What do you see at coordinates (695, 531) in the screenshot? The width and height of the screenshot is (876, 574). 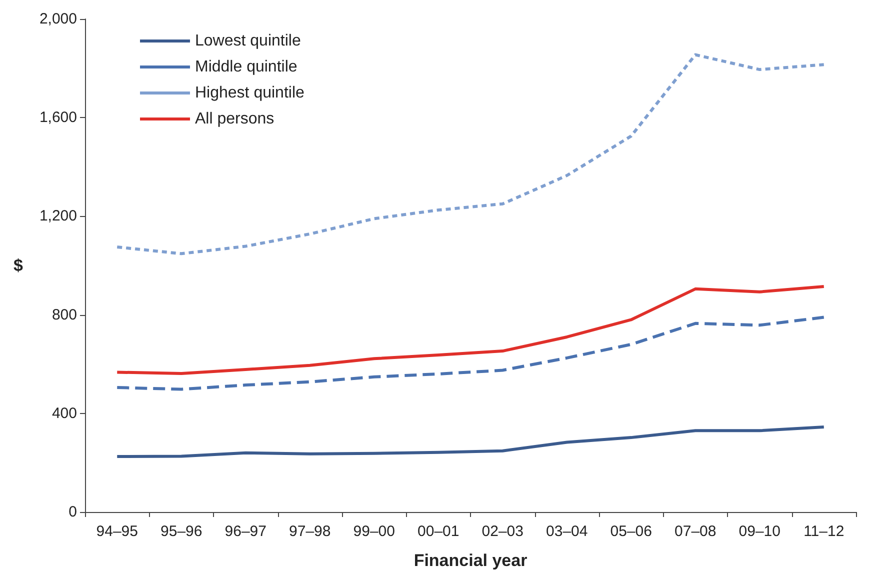 I see `x-tick-label: 07–08` at bounding box center [695, 531].